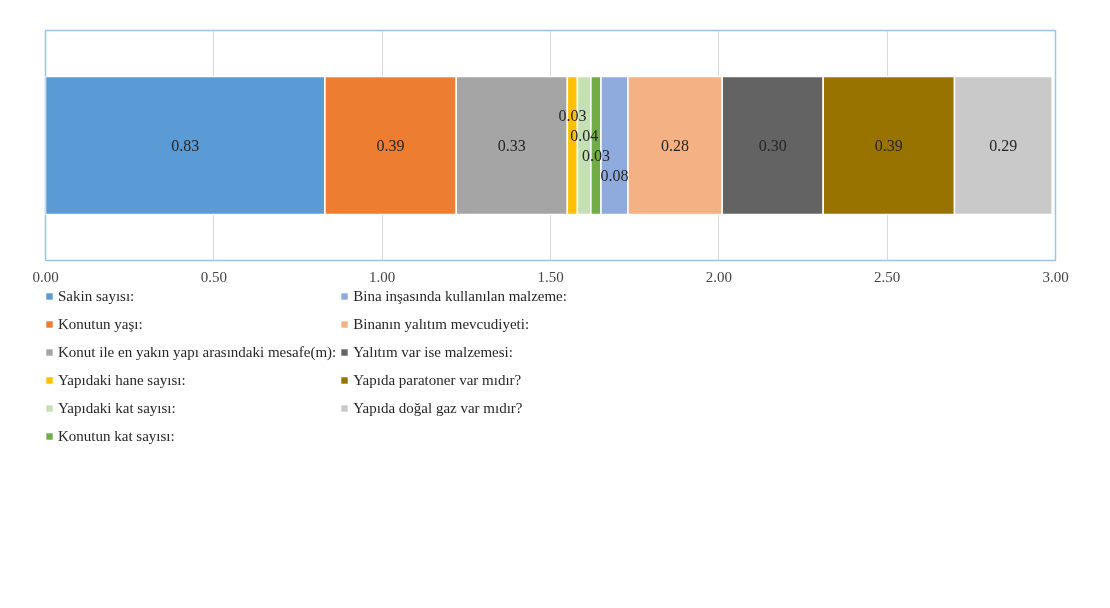 The image size is (1110, 608). Describe the element at coordinates (441, 324) in the screenshot. I see `legend-label: Binanın yalıtım mevcudiyeti:` at that location.